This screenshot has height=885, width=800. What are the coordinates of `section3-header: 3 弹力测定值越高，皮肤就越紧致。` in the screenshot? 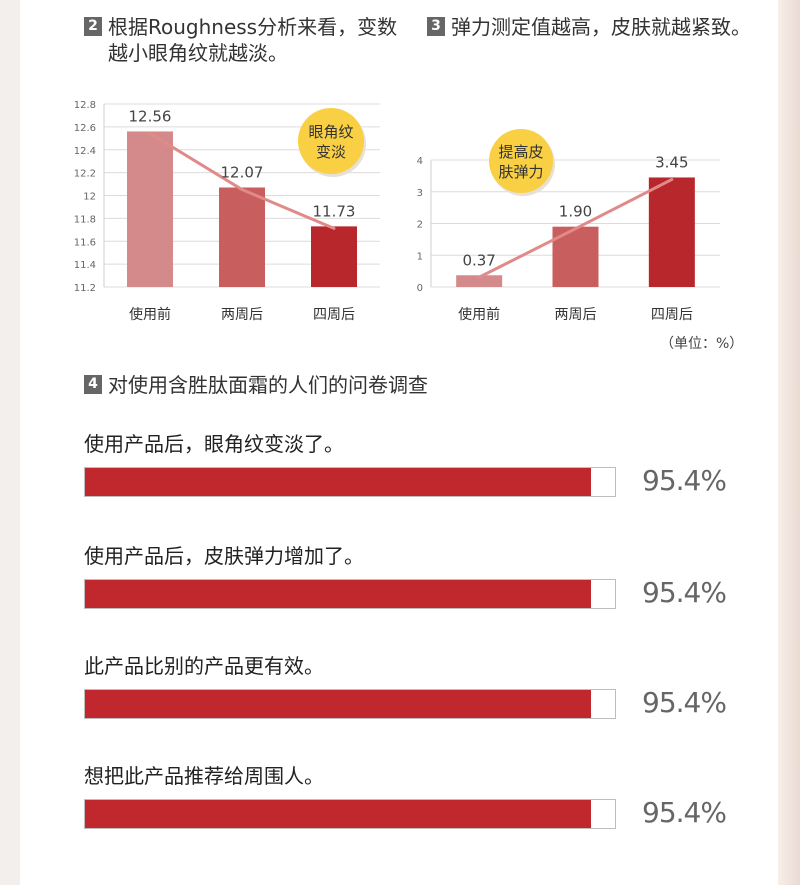 It's located at (588, 27).